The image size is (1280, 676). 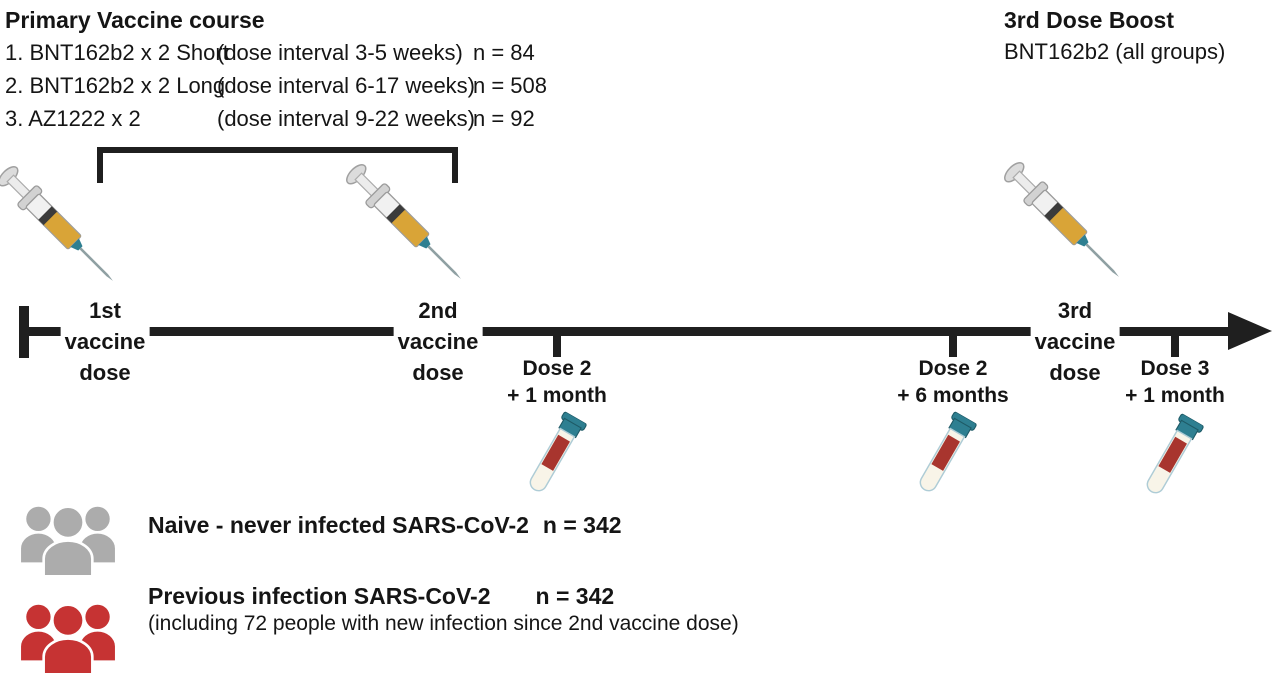 What do you see at coordinates (1250, 331) in the screenshot?
I see `arrowhead-icon` at bounding box center [1250, 331].